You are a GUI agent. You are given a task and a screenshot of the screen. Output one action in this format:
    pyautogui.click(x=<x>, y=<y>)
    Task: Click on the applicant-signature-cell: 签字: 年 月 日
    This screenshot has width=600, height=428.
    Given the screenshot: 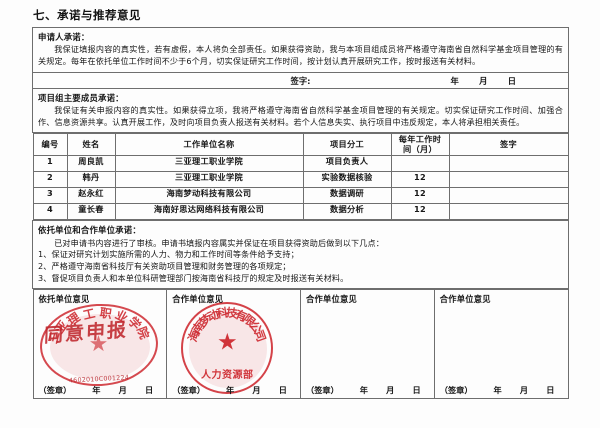 What is the action you would take?
    pyautogui.click(x=300, y=80)
    